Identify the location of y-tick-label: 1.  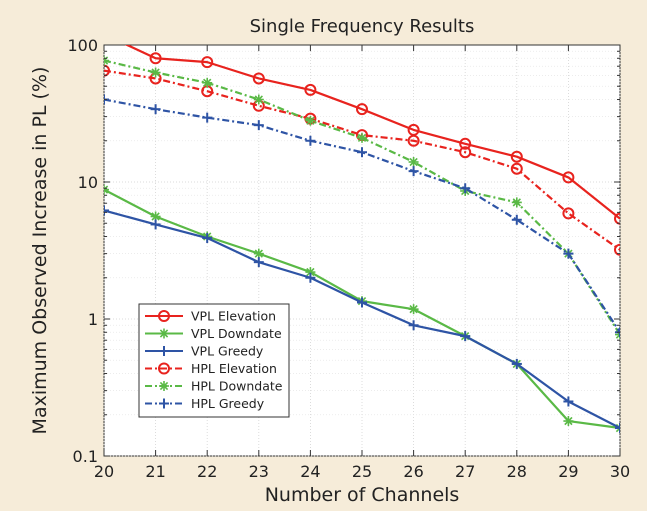
(93, 319).